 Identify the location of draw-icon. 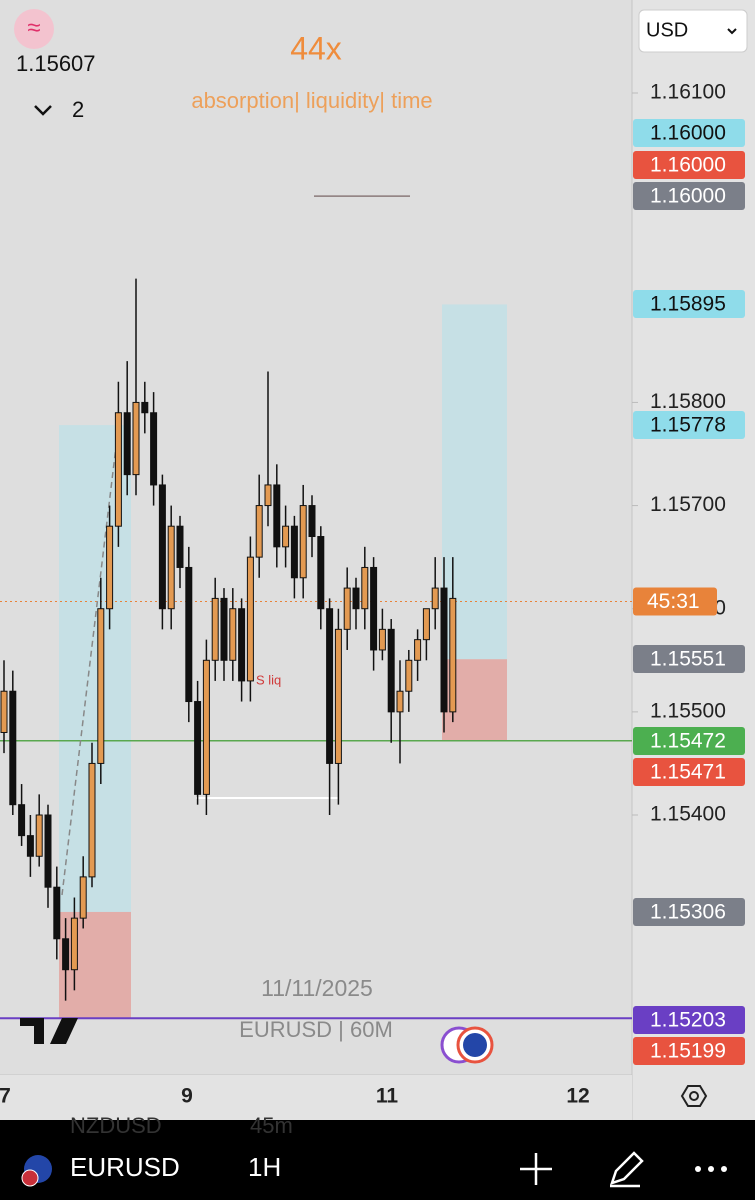
(627, 1169).